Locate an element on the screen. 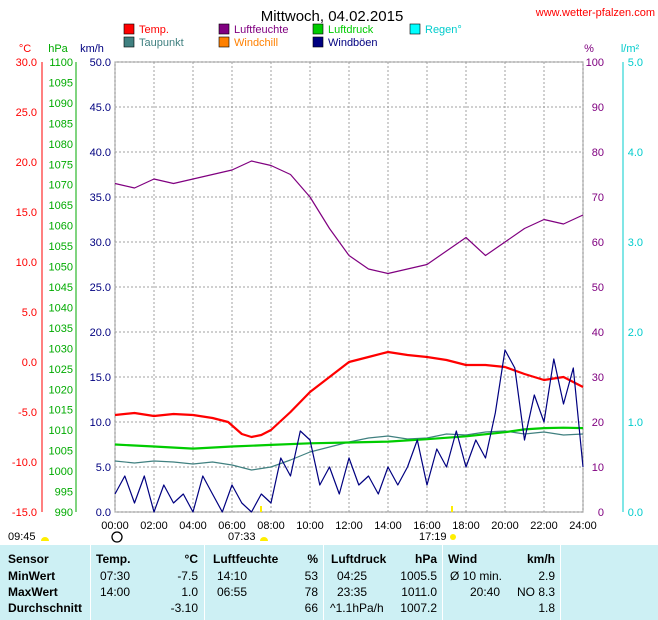  legend-label: Taupunkt is located at coordinates (161, 43).